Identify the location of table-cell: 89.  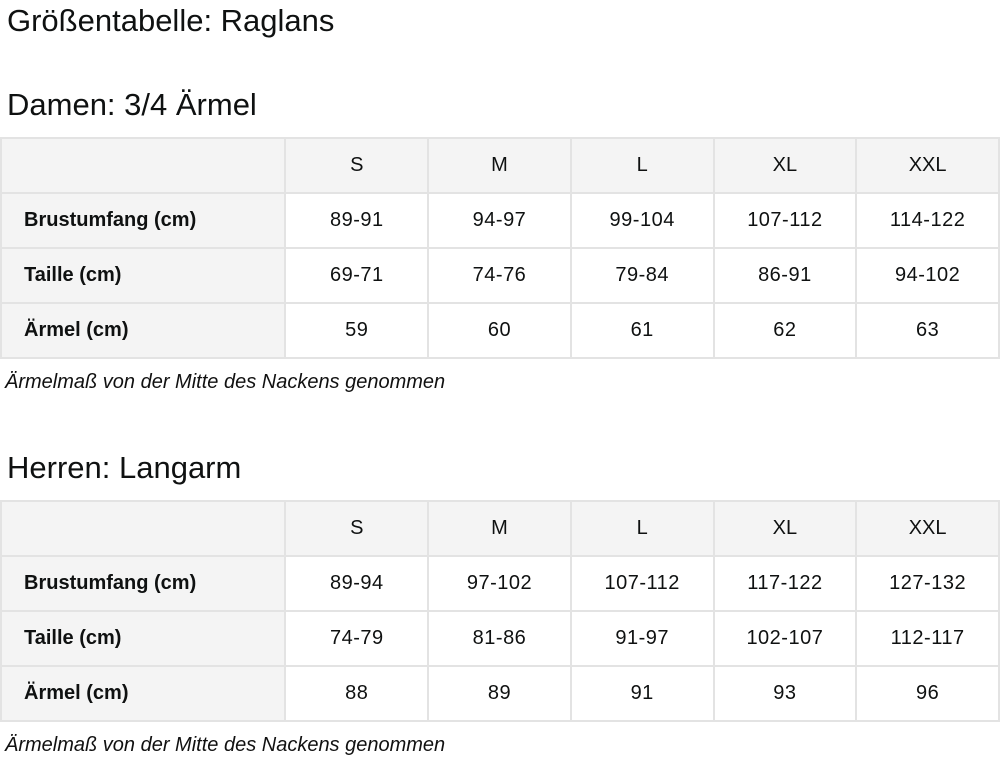
(499, 694).